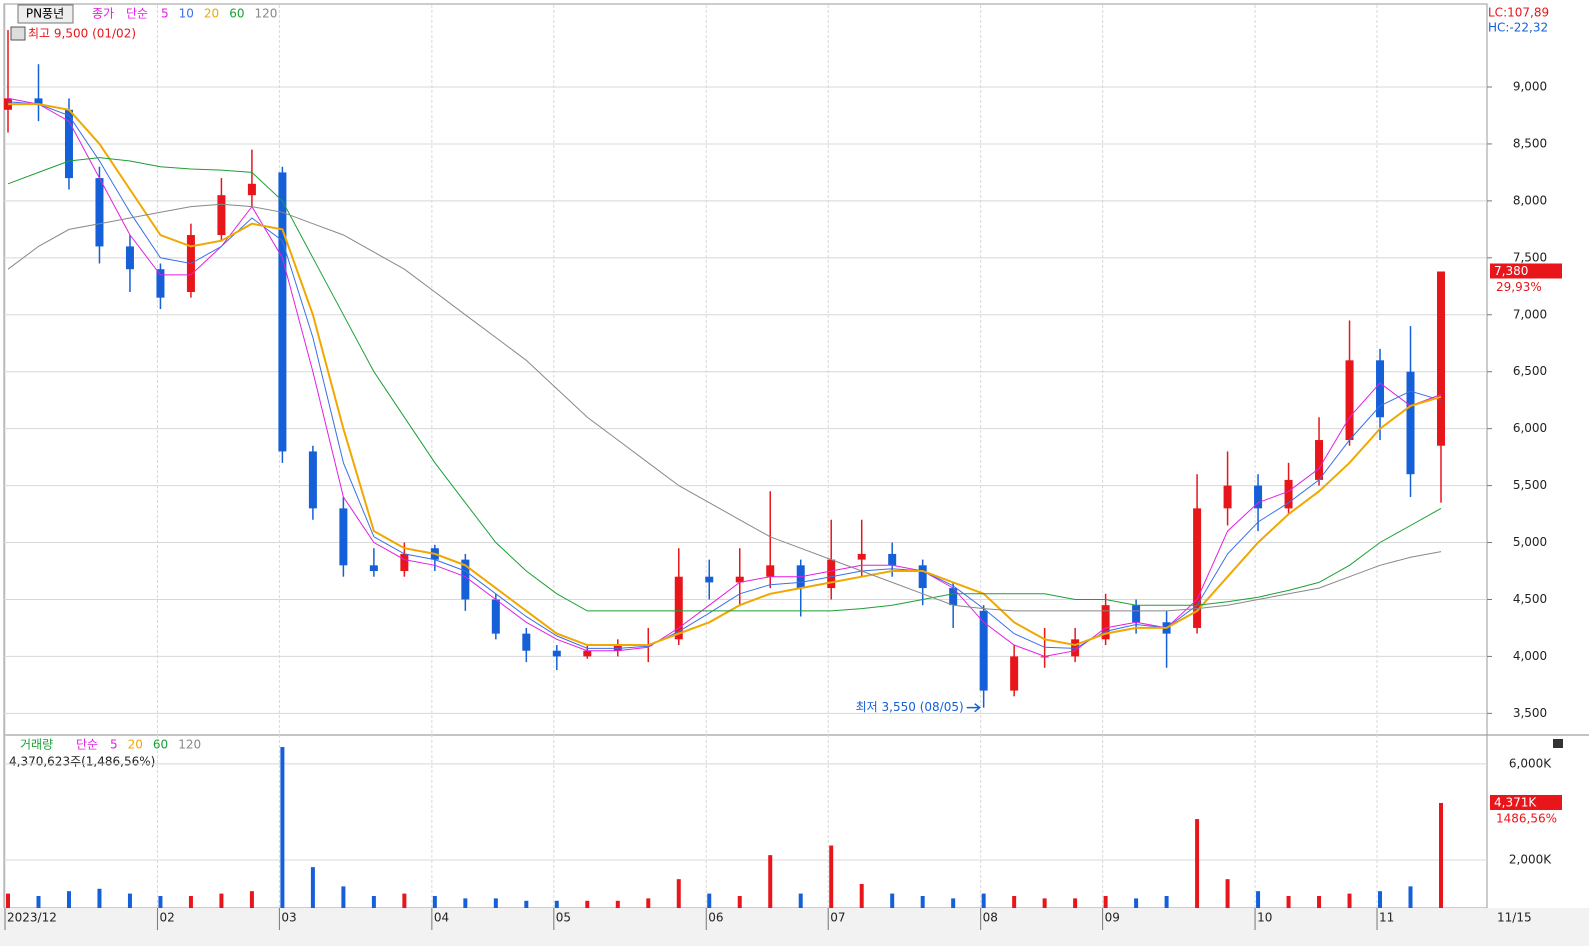 Image resolution: width=1589 pixels, height=946 pixels. Describe the element at coordinates (1386, 918) in the screenshot. I see `x-tick-label: 11` at that location.